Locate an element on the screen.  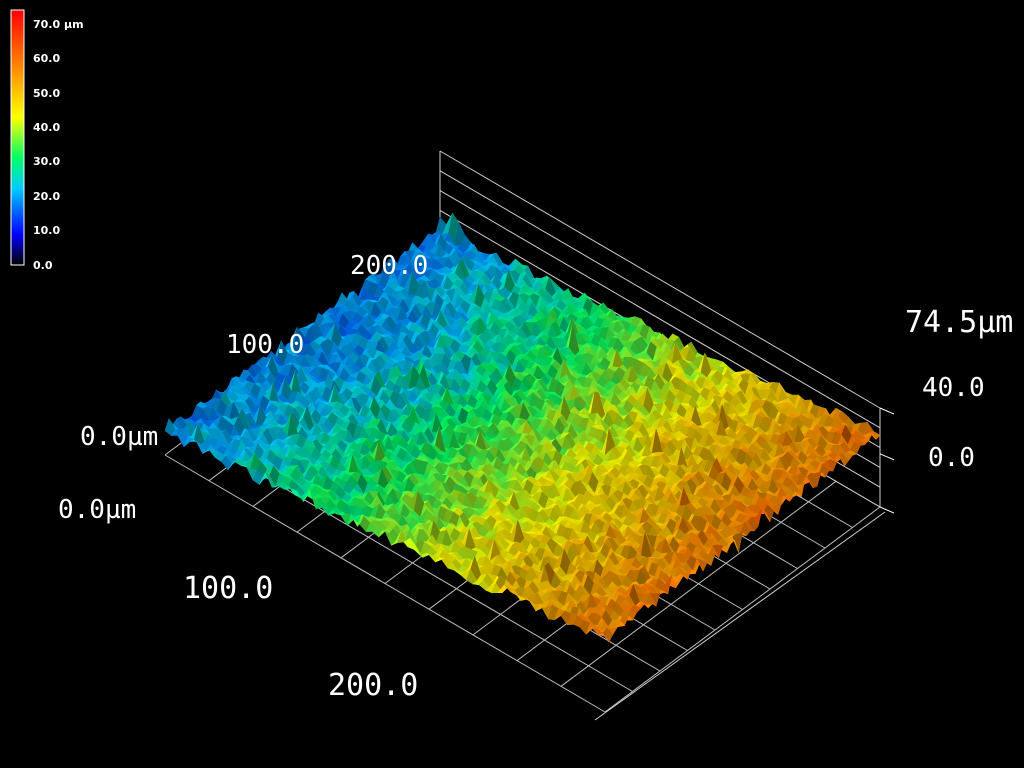
legend-tick-label: 30.0 is located at coordinates (46, 161).